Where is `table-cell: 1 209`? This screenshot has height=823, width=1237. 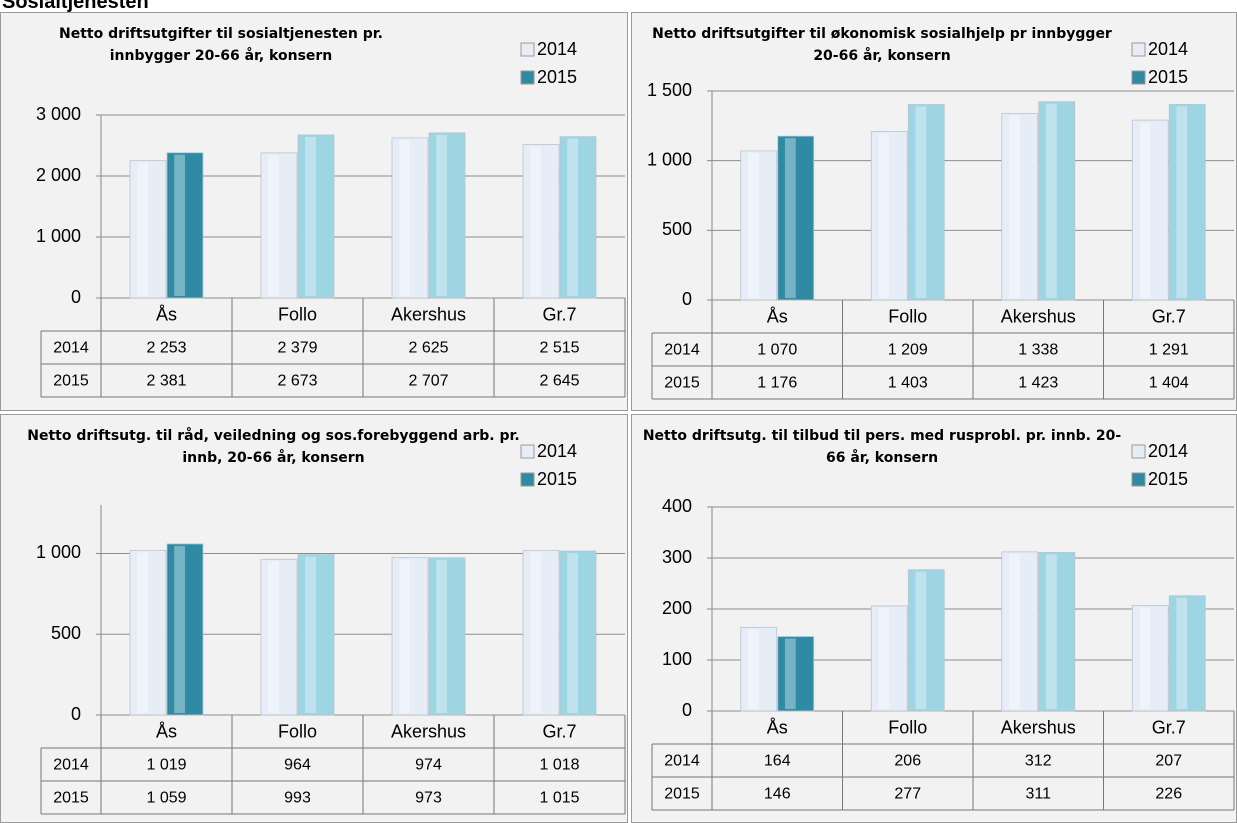
table-cell: 1 209 is located at coordinates (908, 350).